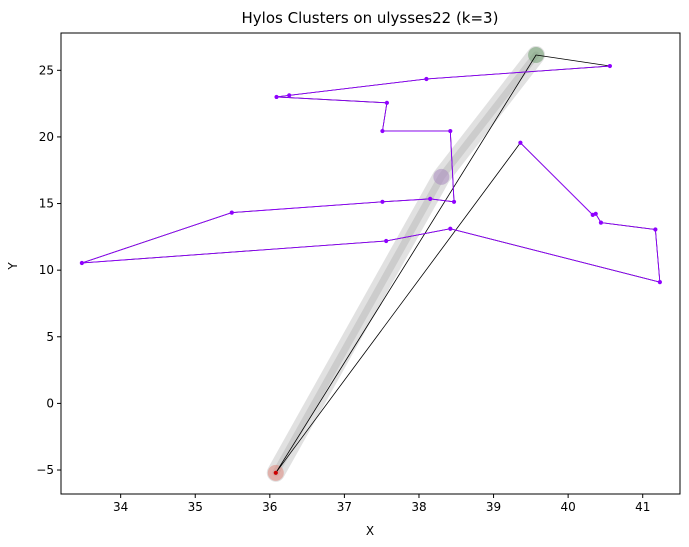  I want to click on x-tick-label: 34, so click(120, 507).